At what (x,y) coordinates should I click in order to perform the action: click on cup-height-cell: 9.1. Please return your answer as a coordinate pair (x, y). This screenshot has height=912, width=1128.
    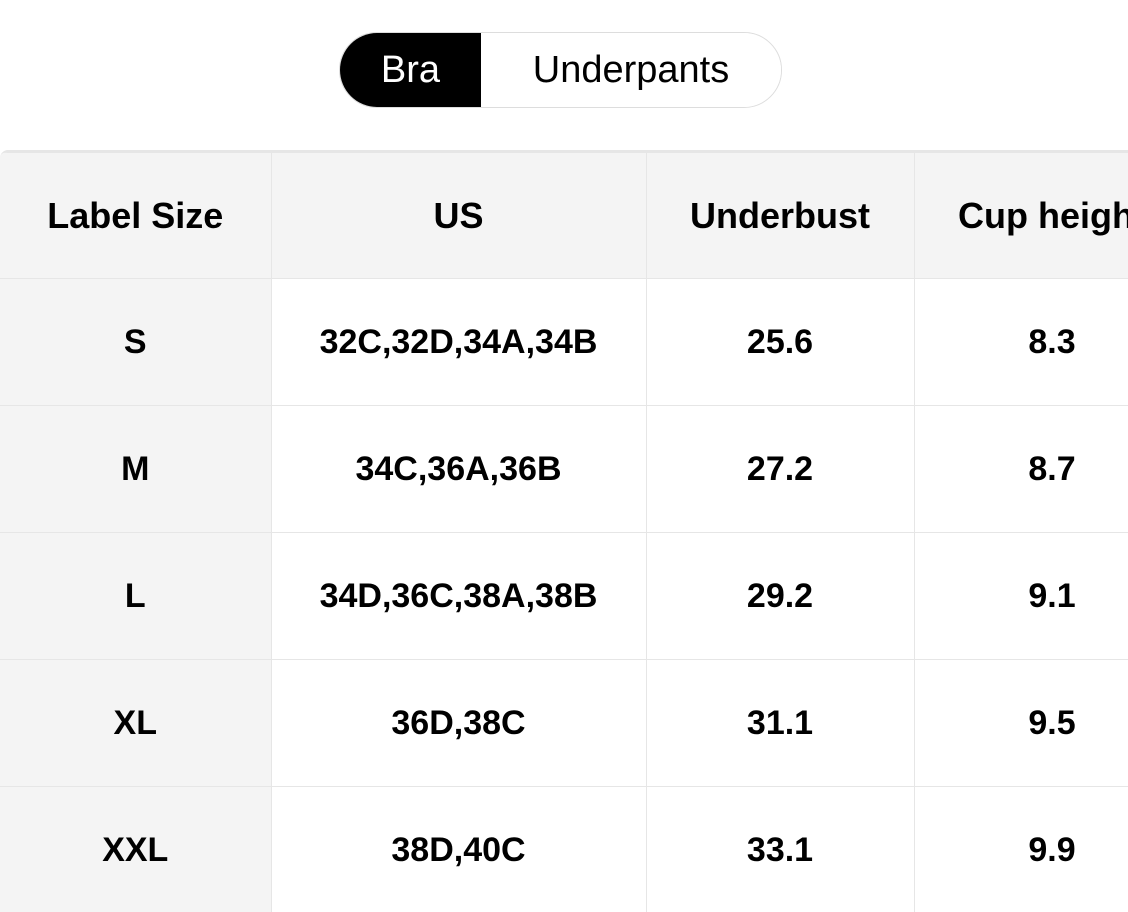
    Looking at the image, I should click on (1021, 596).